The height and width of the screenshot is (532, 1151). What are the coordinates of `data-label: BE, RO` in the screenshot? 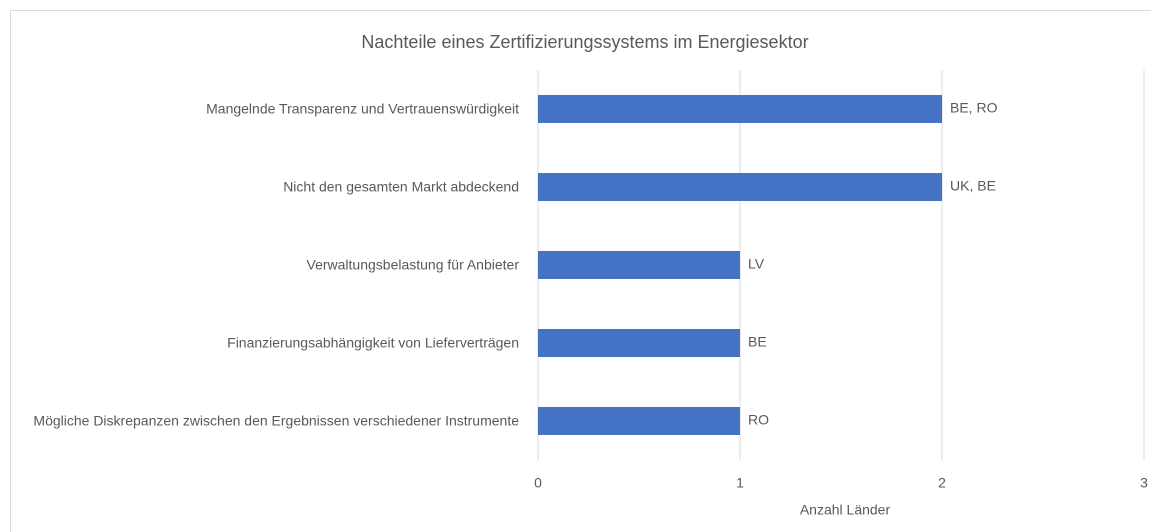 It's located at (974, 108).